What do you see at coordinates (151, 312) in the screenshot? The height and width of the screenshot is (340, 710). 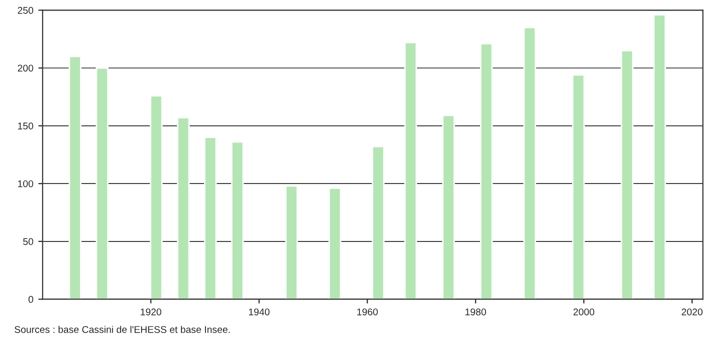 I see `x-tick-label: 1920` at bounding box center [151, 312].